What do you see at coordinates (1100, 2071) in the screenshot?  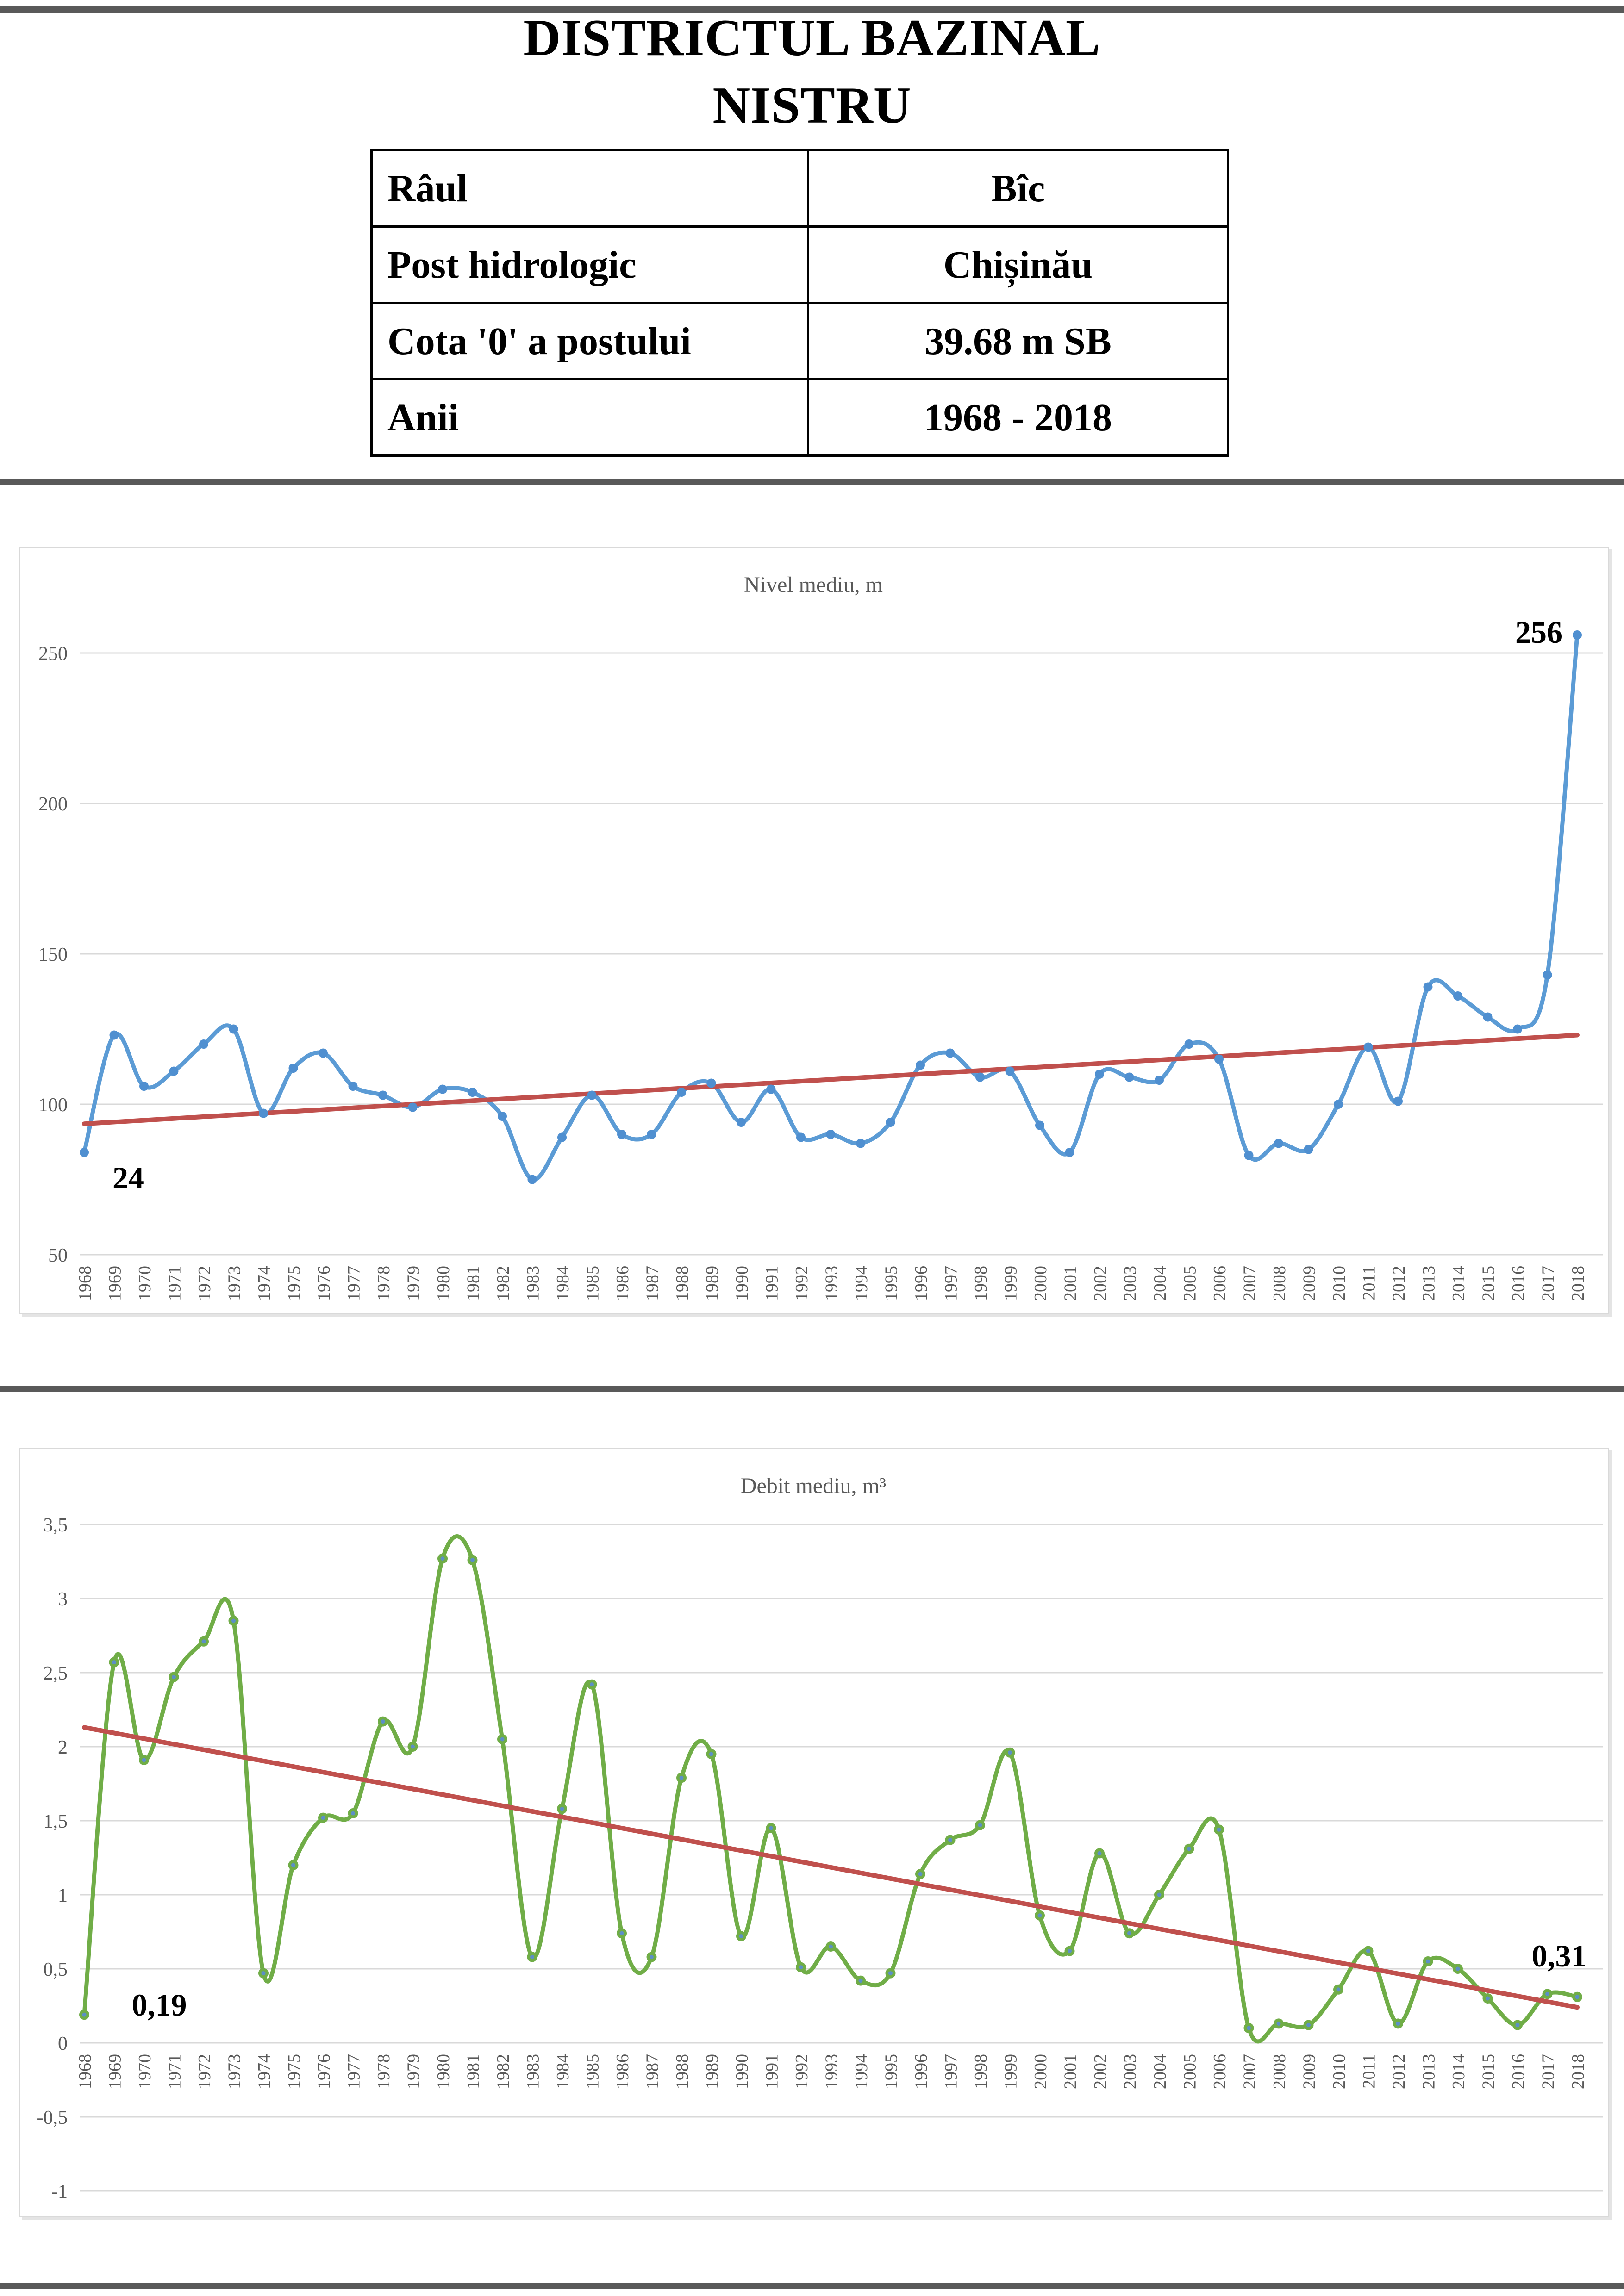 I see `x-axis-tick-label: 2002` at bounding box center [1100, 2071].